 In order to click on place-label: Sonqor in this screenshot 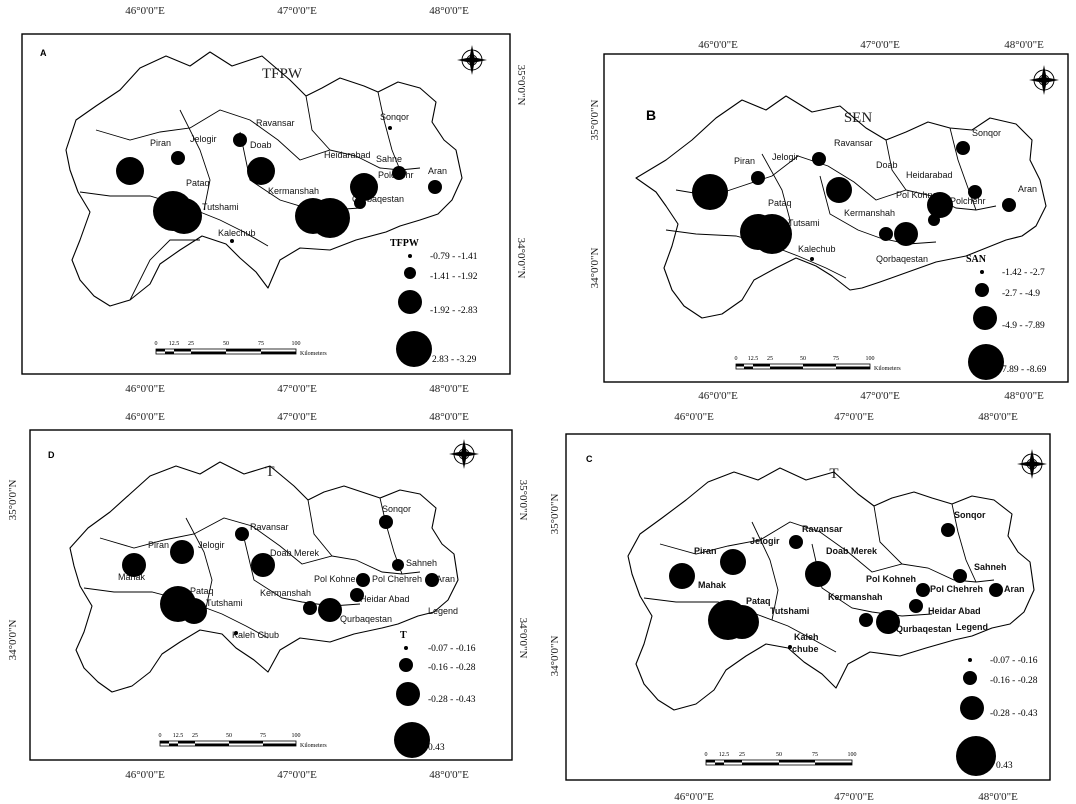, I will do `click(986, 133)`.